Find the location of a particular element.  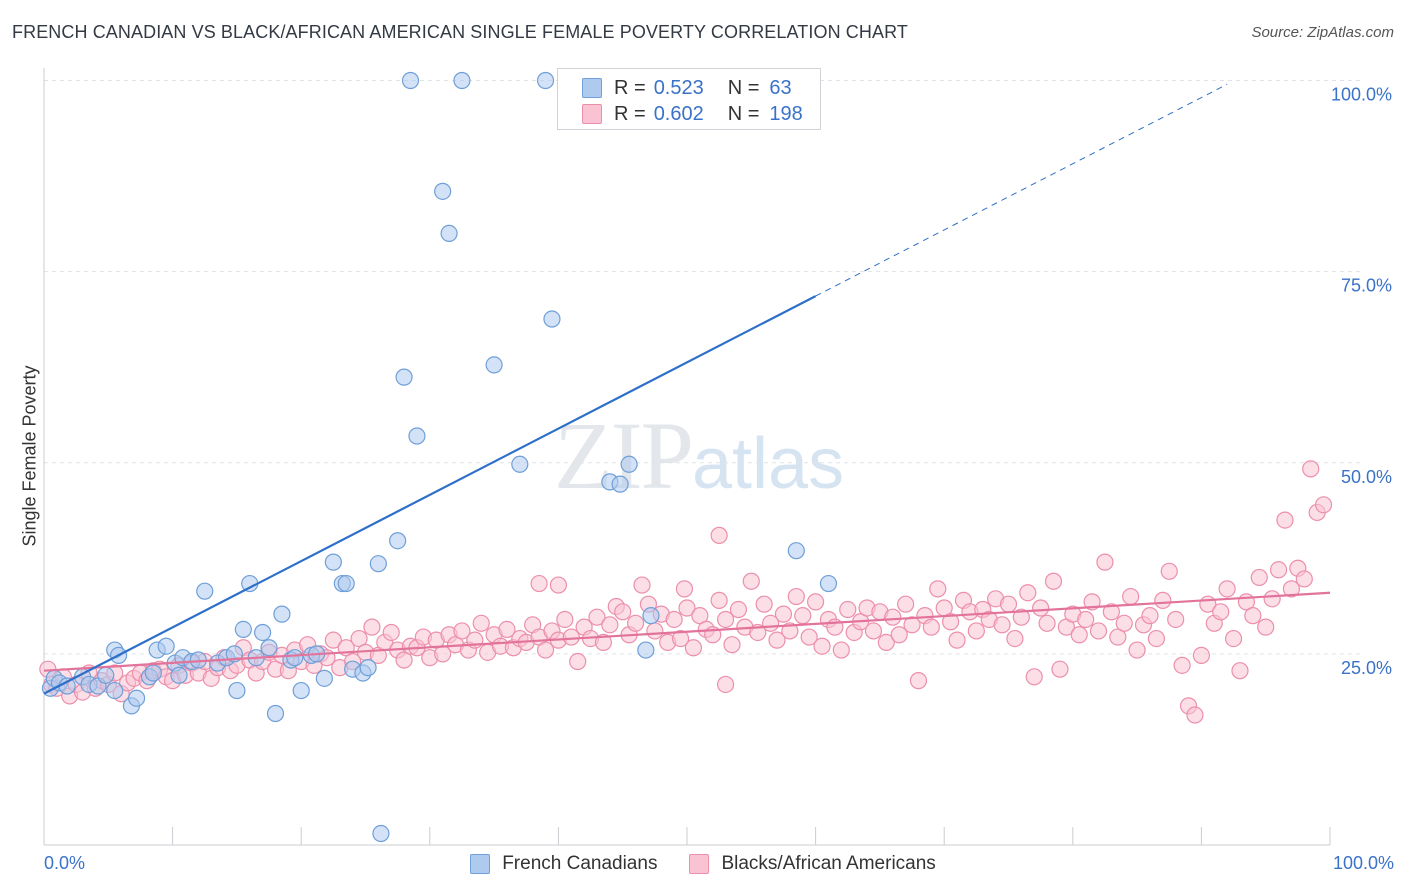

series-legend-black-african-americans: Blacks/African Americans is located at coordinates (812, 864).